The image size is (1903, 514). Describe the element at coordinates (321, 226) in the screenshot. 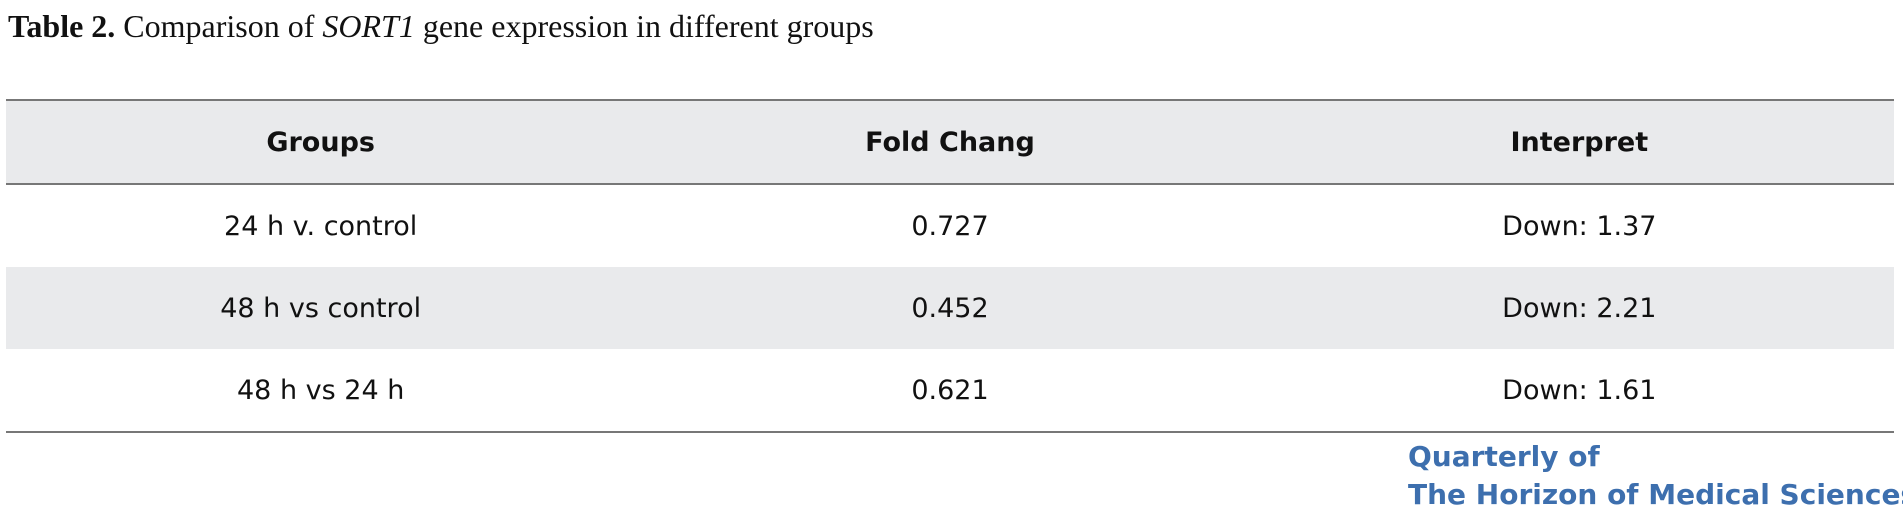

I see `table-cell: 24 h v. control` at that location.